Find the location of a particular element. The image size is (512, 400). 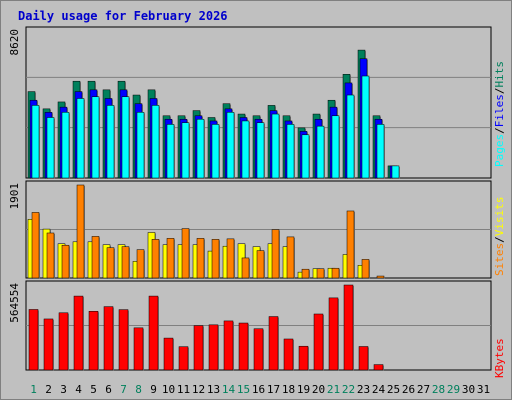

x-tick-label: 18 is located at coordinates (288, 389).